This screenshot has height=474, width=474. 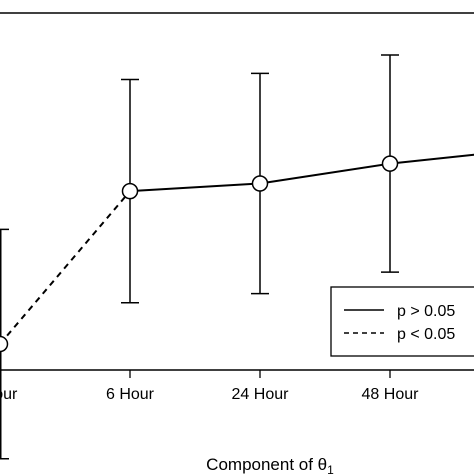 I want to click on legend-label-solid: p > 0.05, so click(x=426, y=311).